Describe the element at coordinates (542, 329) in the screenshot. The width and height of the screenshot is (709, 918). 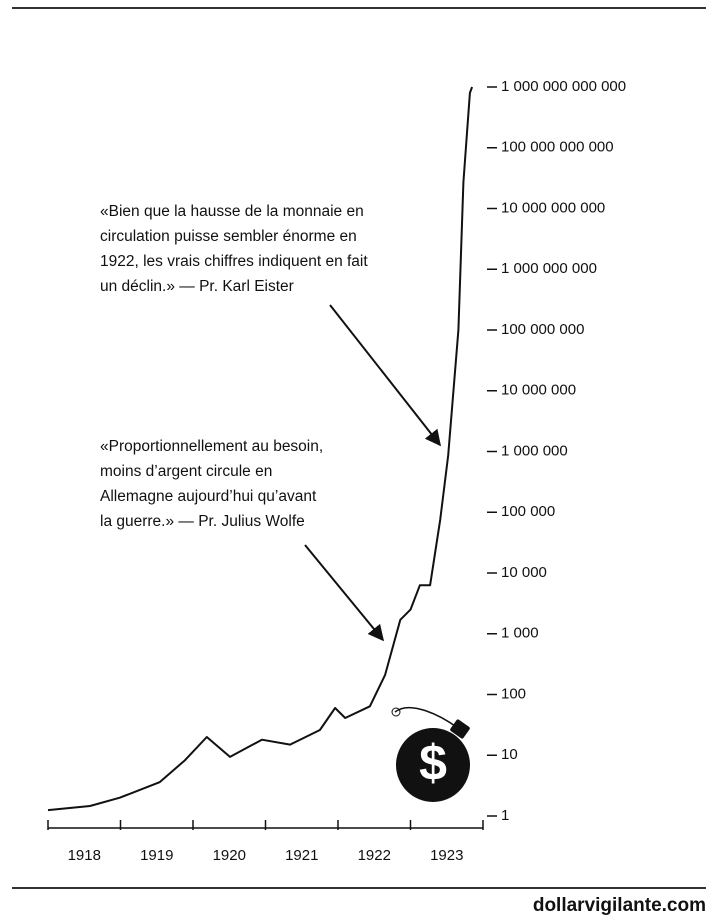
I see `y-tick-label: 100 000 000` at that location.